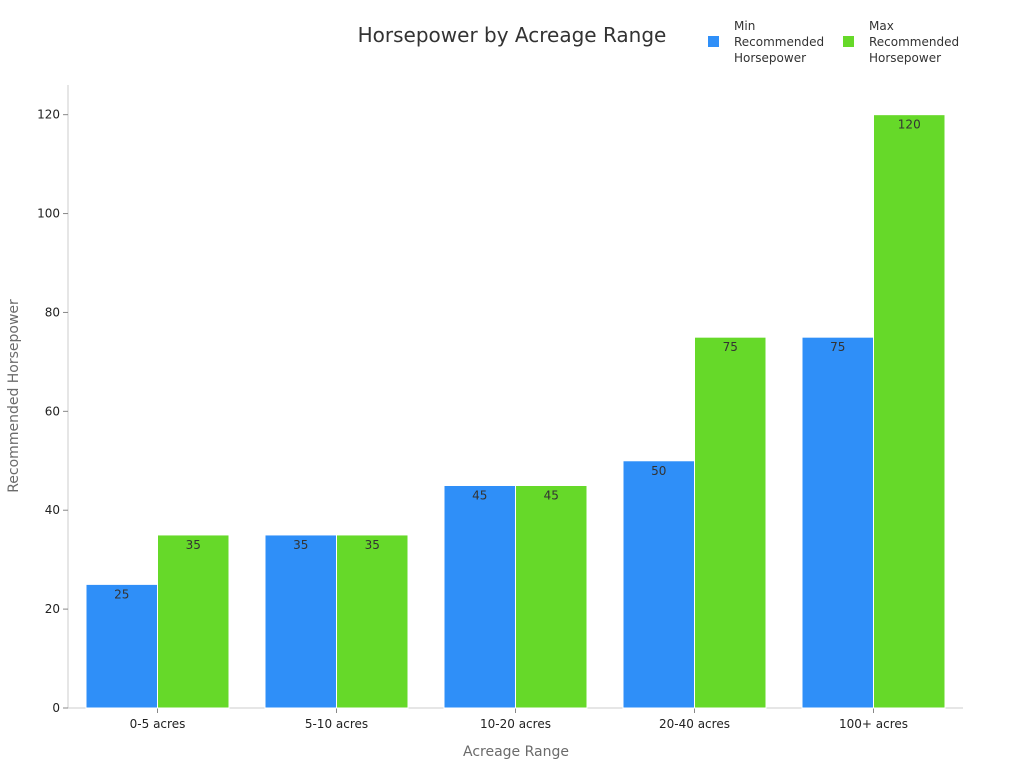  I want to click on y-axis: 0 20 40 60 80 100 120, so click(53, 400).